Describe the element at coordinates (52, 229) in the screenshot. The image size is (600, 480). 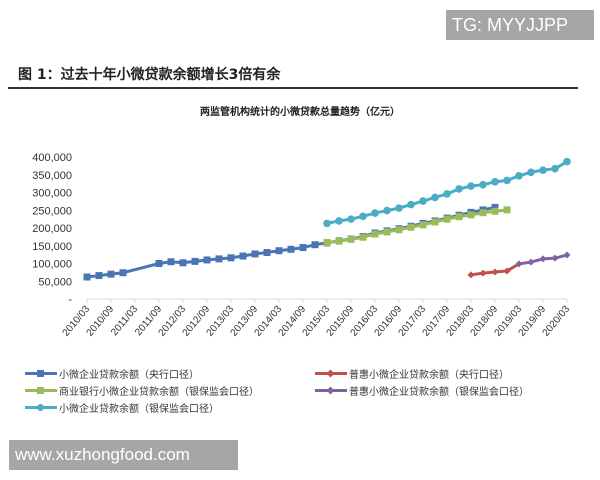
I see `y-tick-label: 200,000` at that location.